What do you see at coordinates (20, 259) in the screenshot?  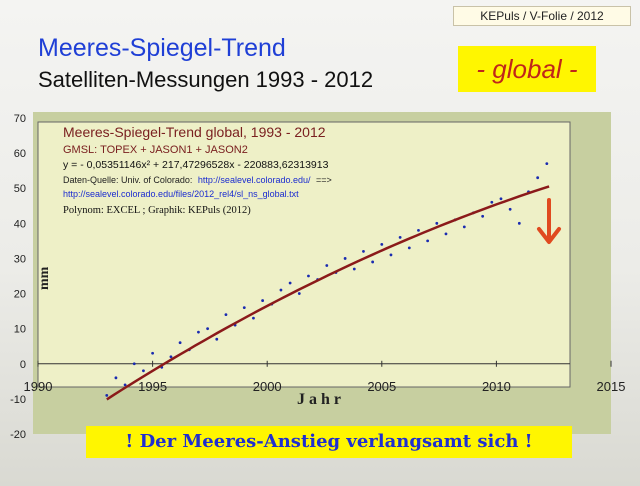 I see `y-tick-label: 30` at bounding box center [20, 259].